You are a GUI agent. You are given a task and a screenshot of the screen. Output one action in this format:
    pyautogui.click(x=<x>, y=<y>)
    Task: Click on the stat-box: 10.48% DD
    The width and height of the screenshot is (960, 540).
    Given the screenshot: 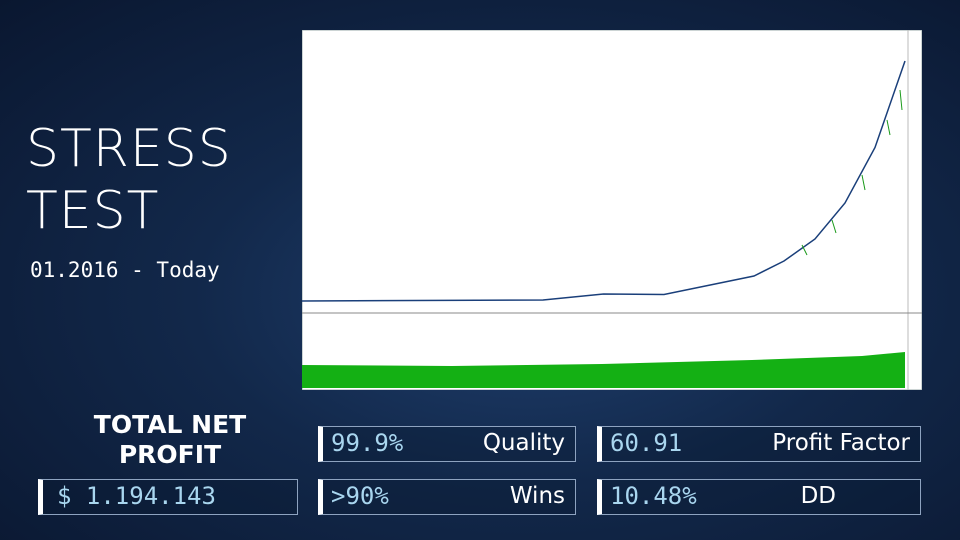 What is the action you would take?
    pyautogui.click(x=759, y=497)
    